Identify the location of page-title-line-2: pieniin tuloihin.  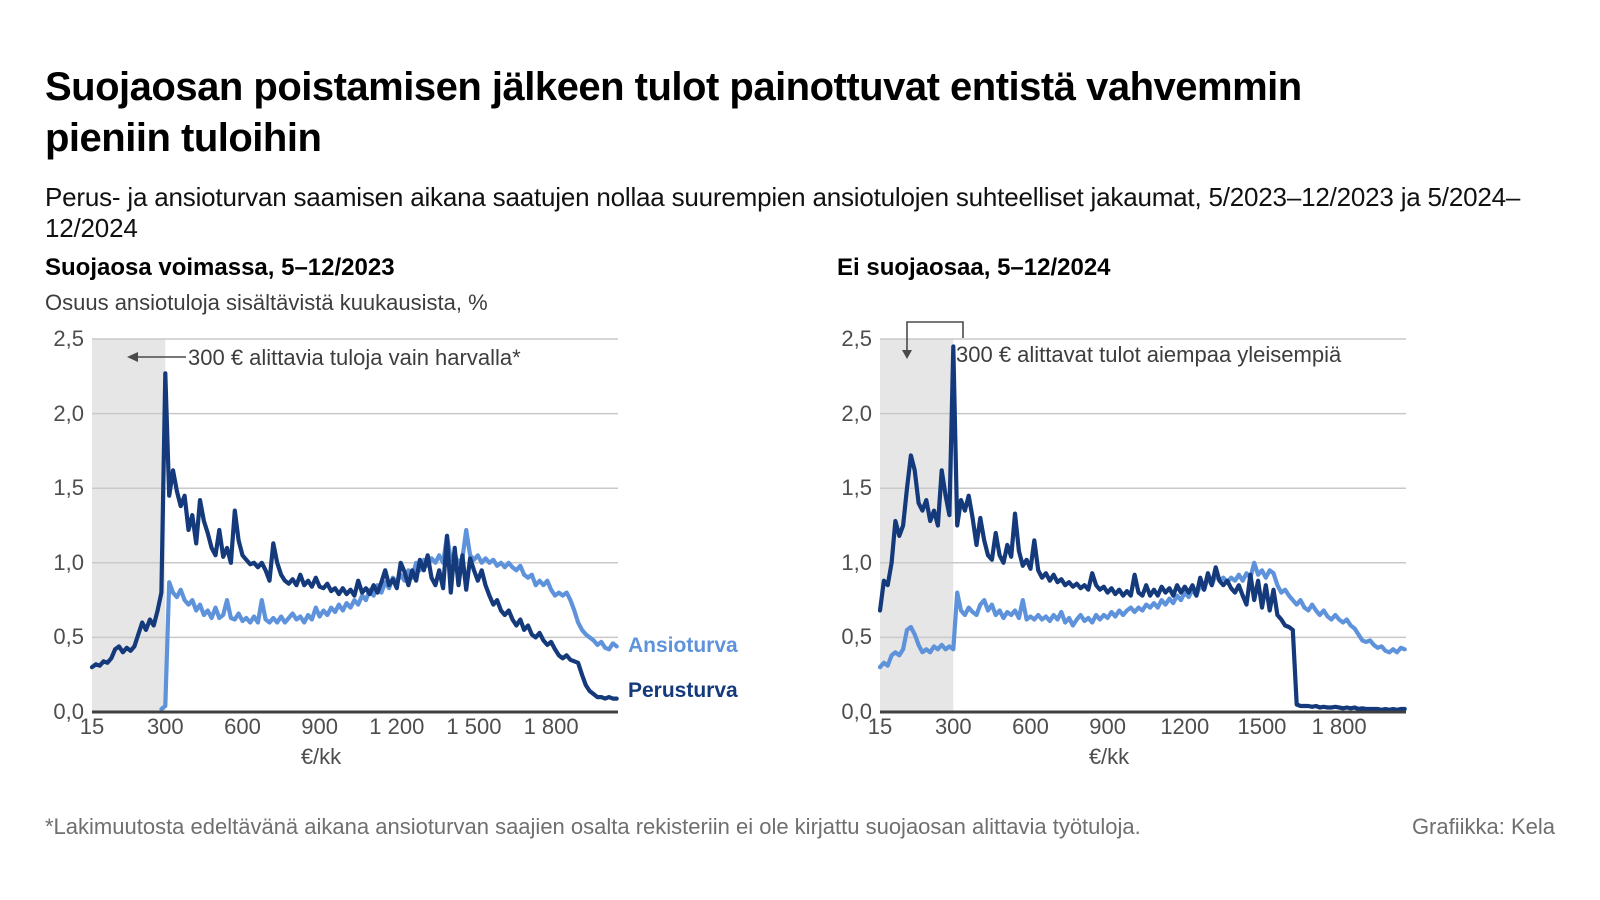
(183, 138).